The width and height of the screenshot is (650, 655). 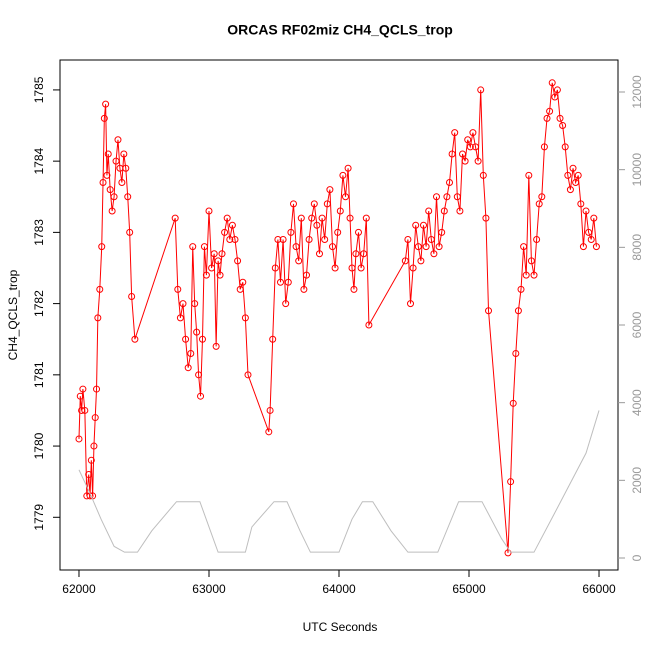 I want to click on y-axis-label: CH4_QCLS_trop, so click(x=13, y=314).